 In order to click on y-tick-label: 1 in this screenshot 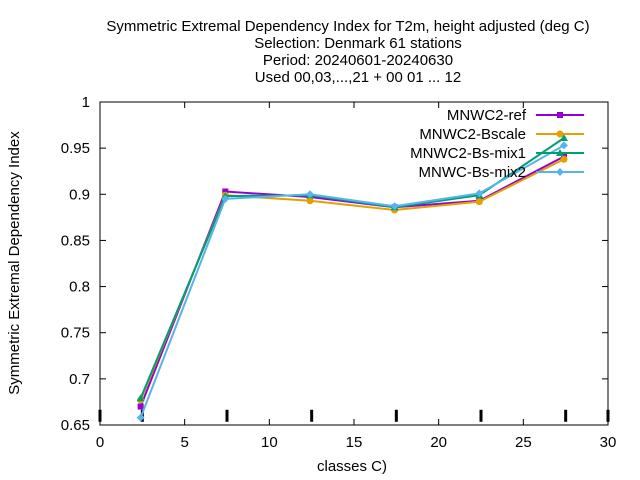, I will do `click(86, 102)`.